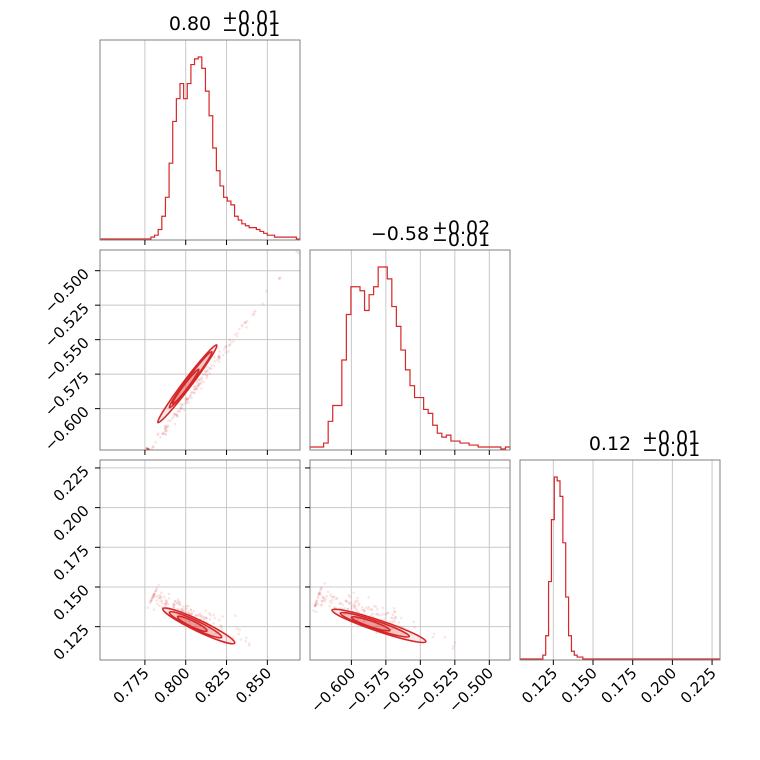  What do you see at coordinates (71, 523) in the screenshot?
I see `y-tick-label-2-3: 0.200` at bounding box center [71, 523].